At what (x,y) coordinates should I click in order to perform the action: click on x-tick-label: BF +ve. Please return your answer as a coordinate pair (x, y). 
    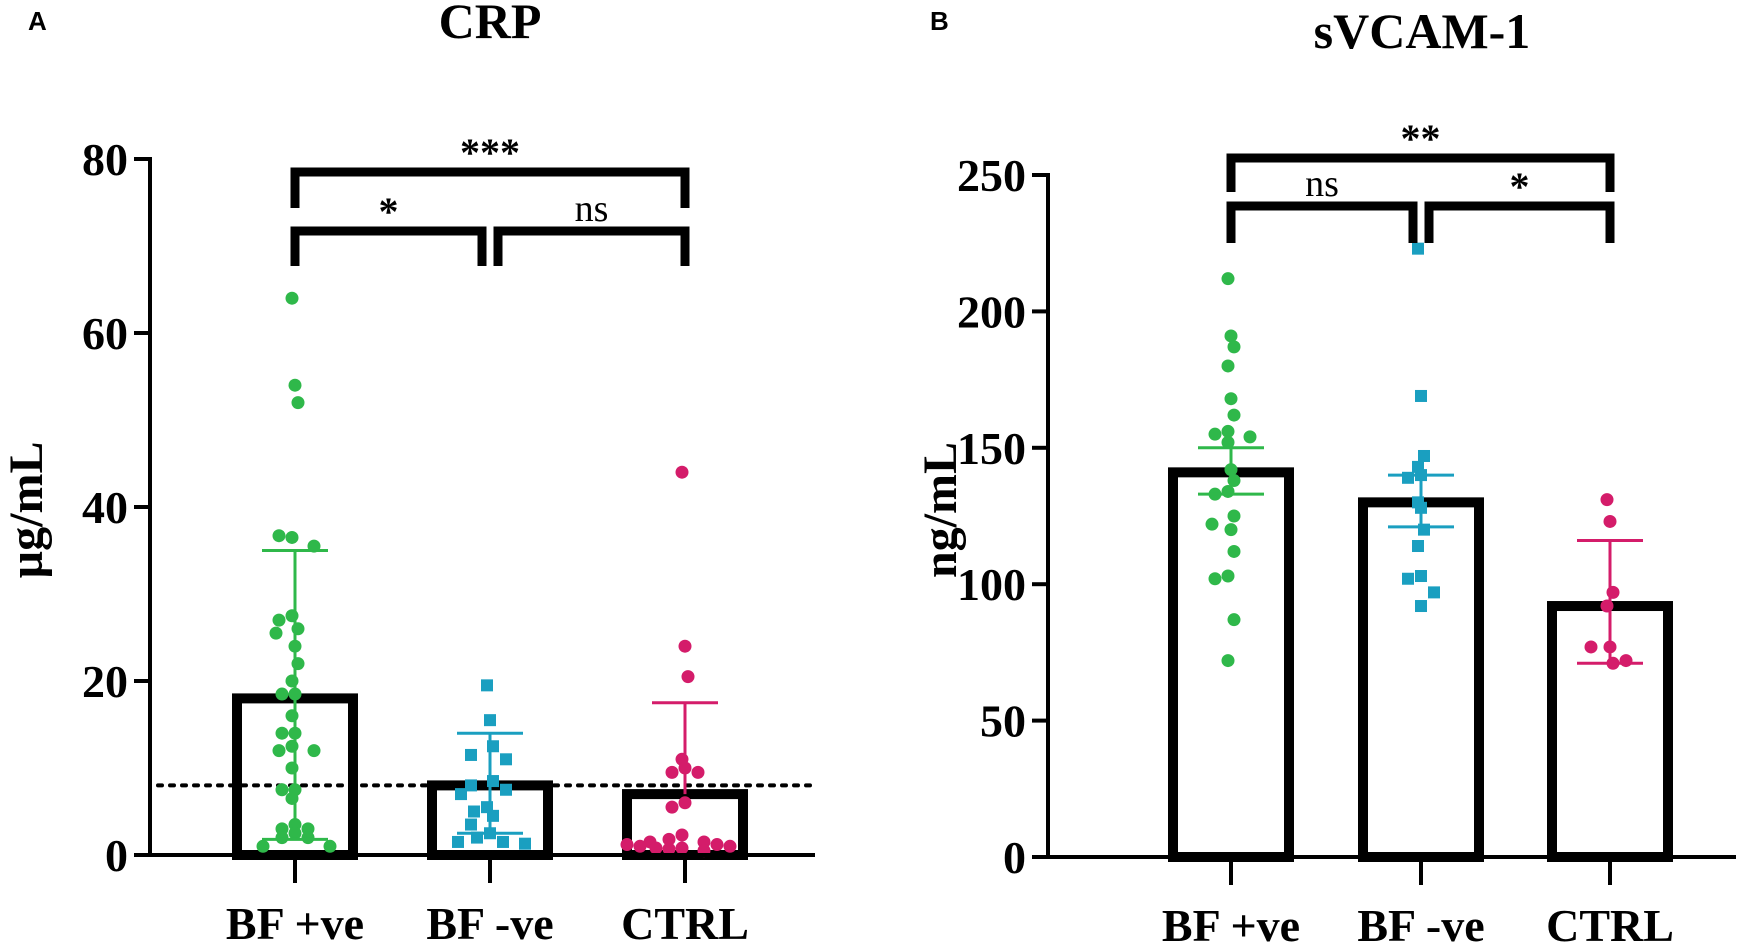
    Looking at the image, I should click on (1231, 923).